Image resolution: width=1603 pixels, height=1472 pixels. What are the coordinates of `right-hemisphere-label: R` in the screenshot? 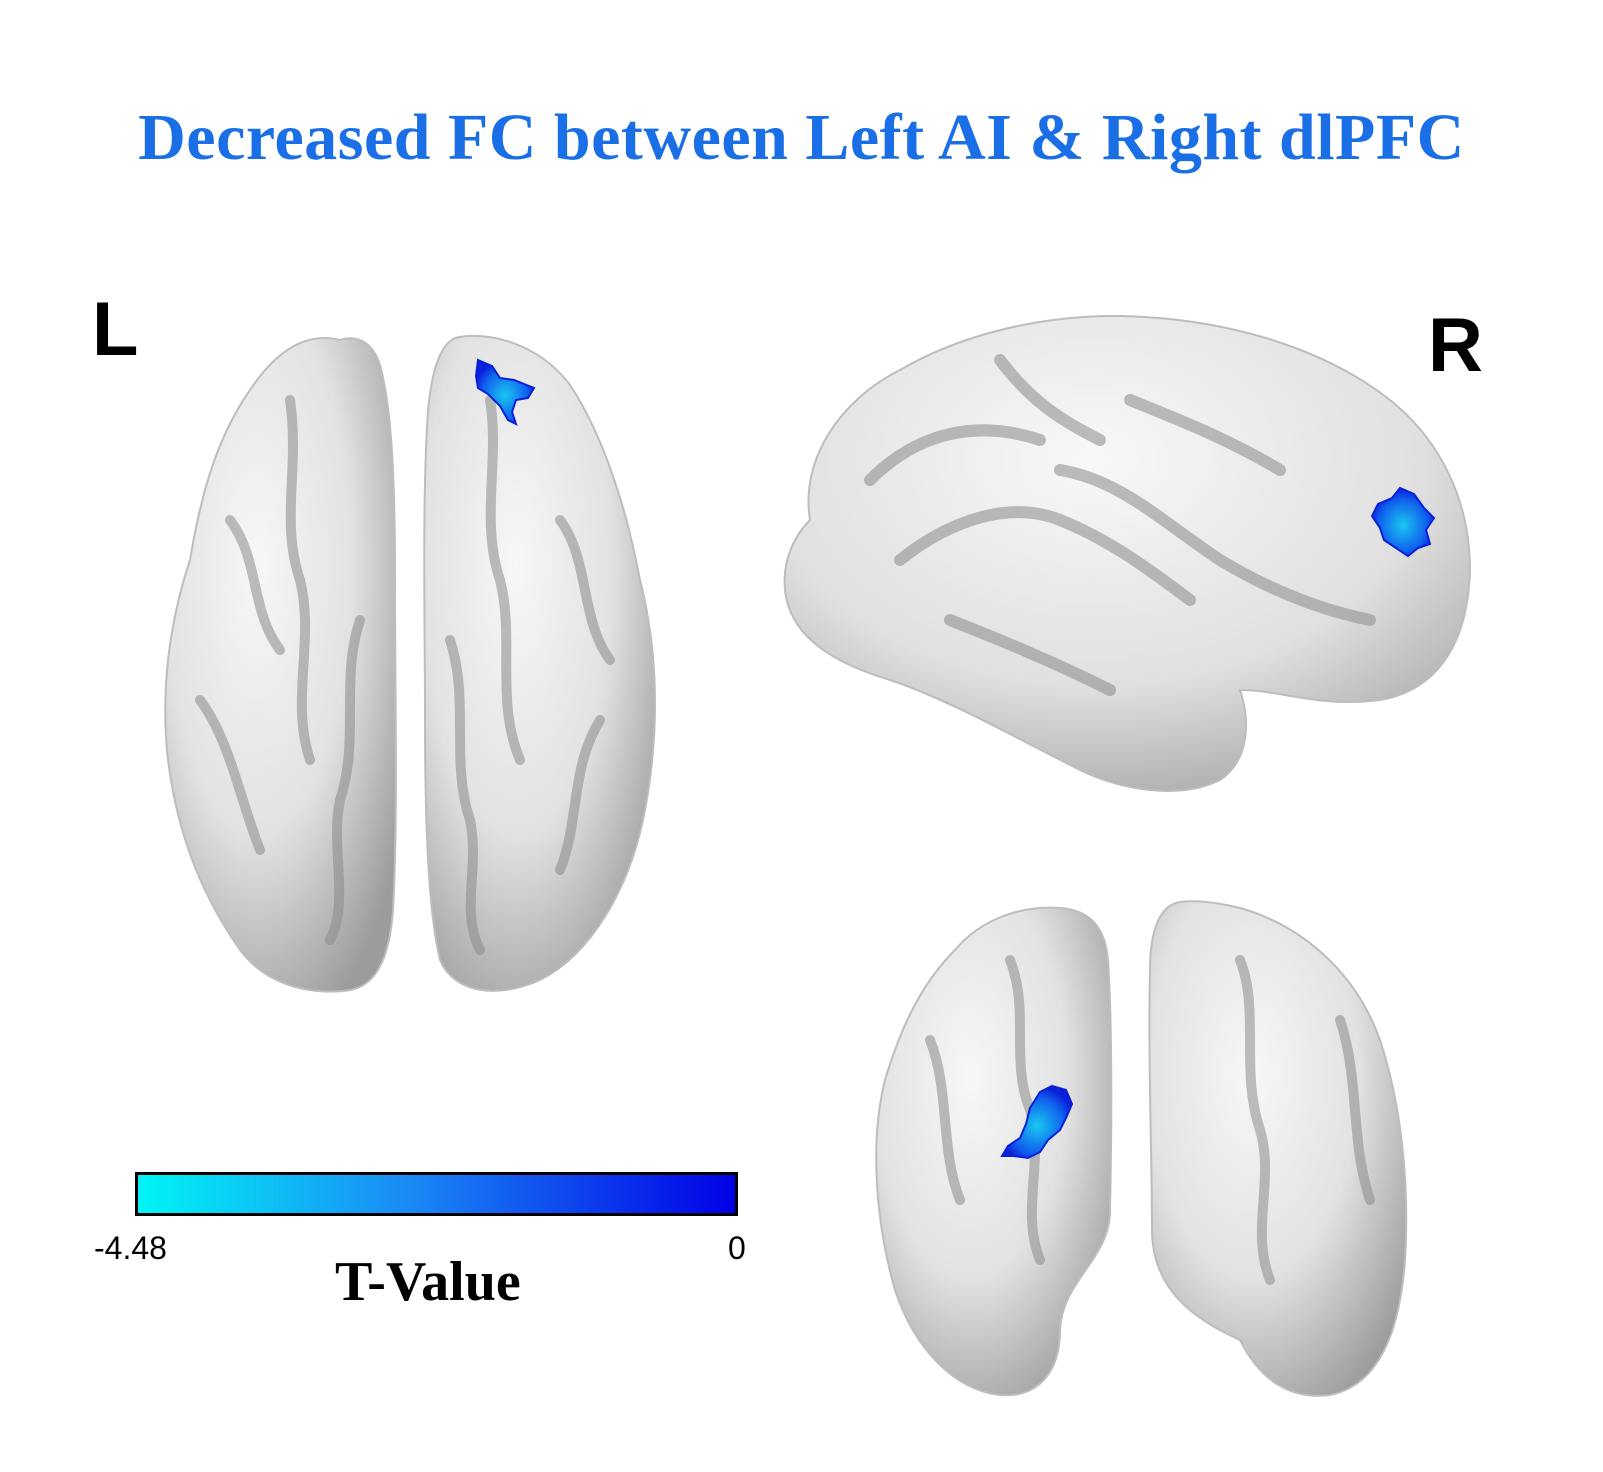 It's located at (1455, 345).